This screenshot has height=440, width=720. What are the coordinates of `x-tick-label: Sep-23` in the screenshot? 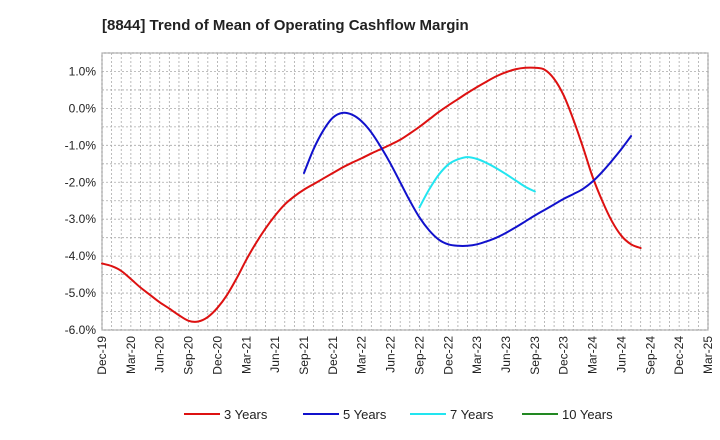 It's located at (535, 355).